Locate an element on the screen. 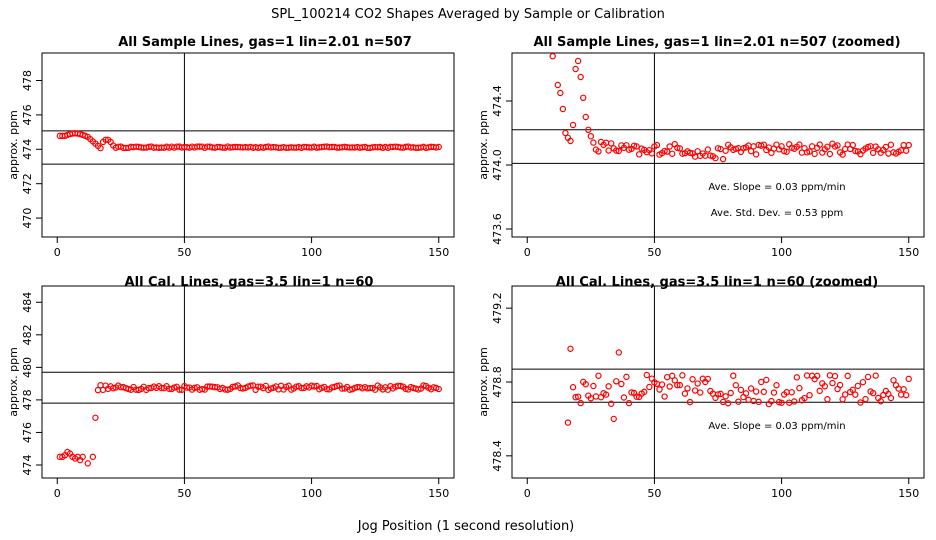 The height and width of the screenshot is (540, 936). chart-annotation: Ave. Std. Dev. = 0.53 ppm is located at coordinates (777, 213).